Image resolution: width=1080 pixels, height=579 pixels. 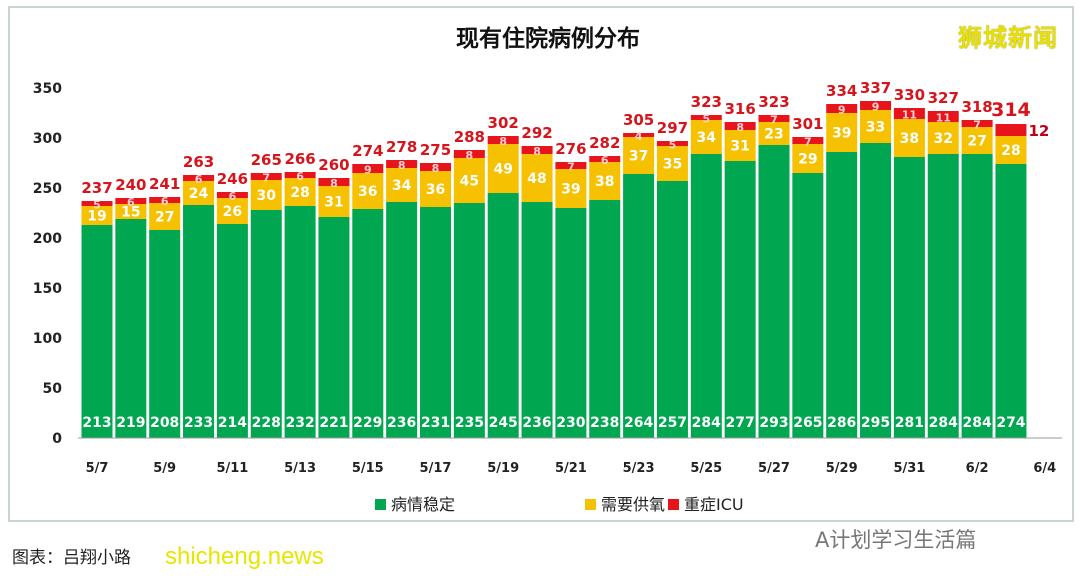 What do you see at coordinates (266, 160) in the screenshot?
I see `total-label: 265` at bounding box center [266, 160].